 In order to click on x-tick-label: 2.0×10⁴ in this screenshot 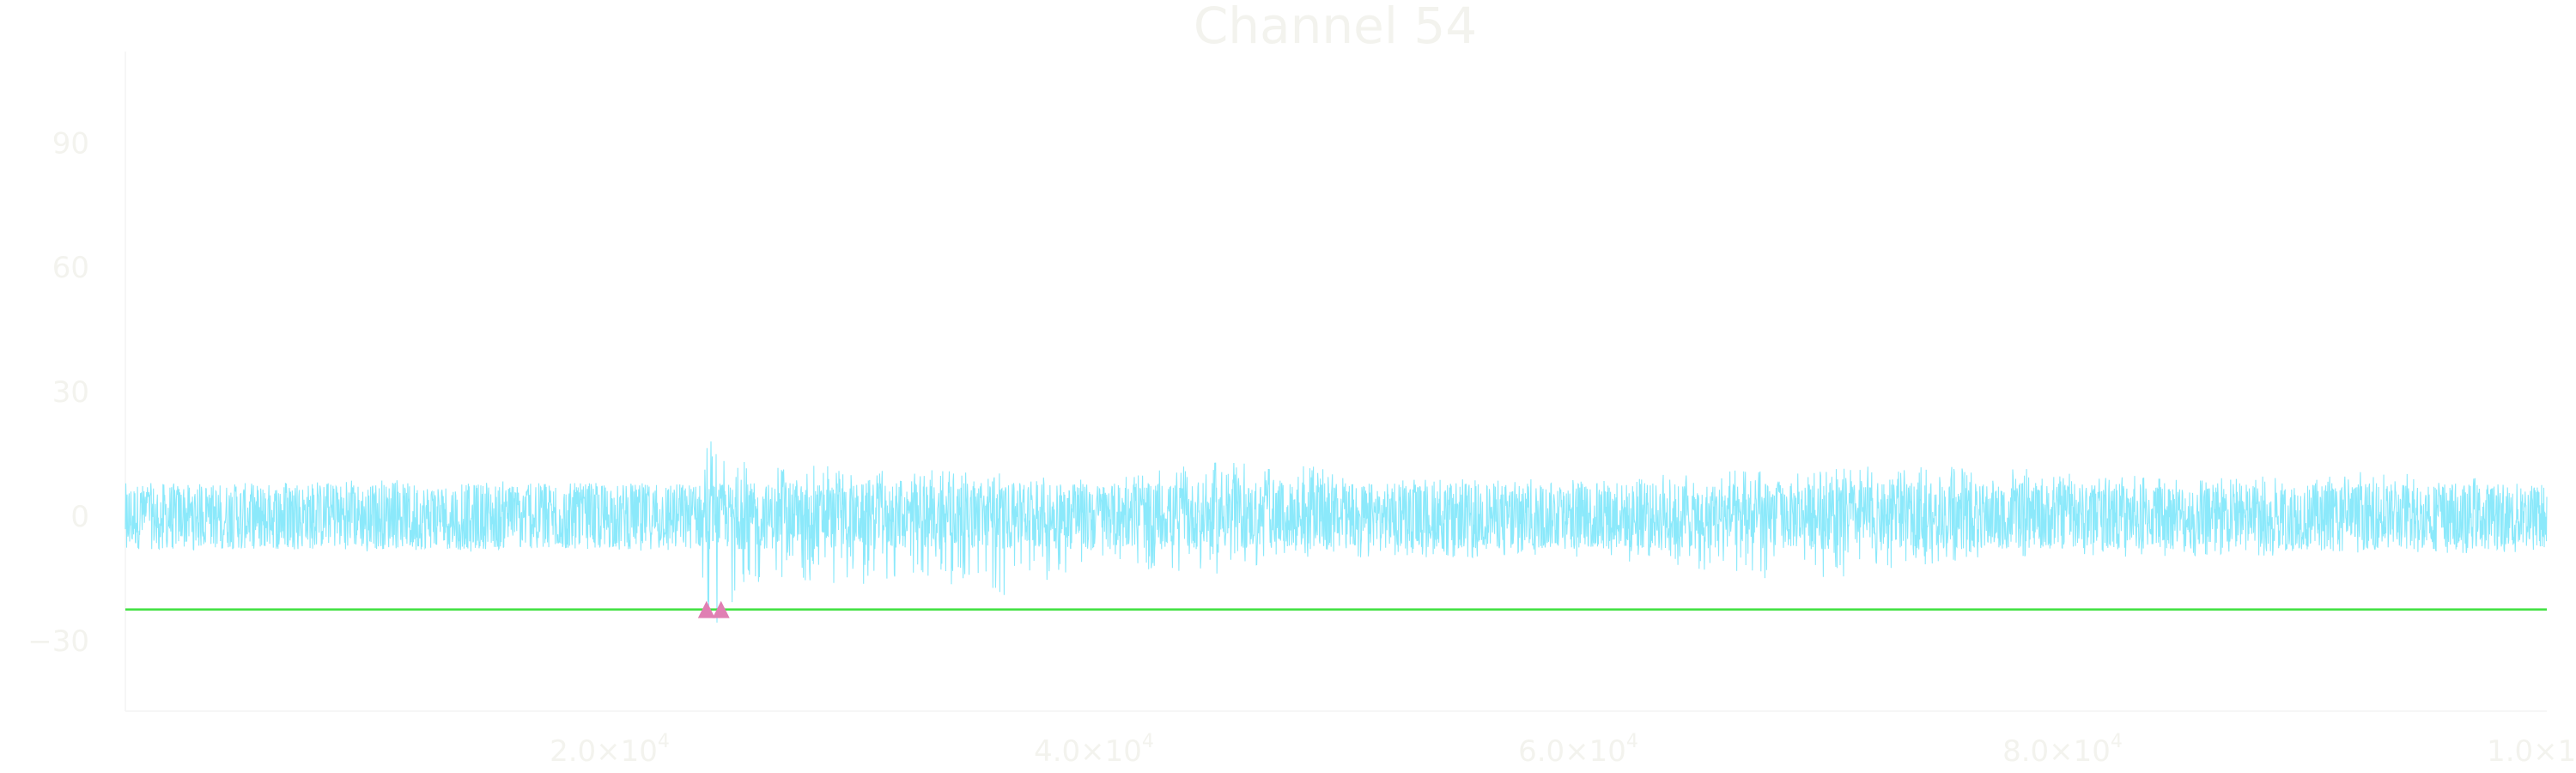, I will do `click(610, 750)`.